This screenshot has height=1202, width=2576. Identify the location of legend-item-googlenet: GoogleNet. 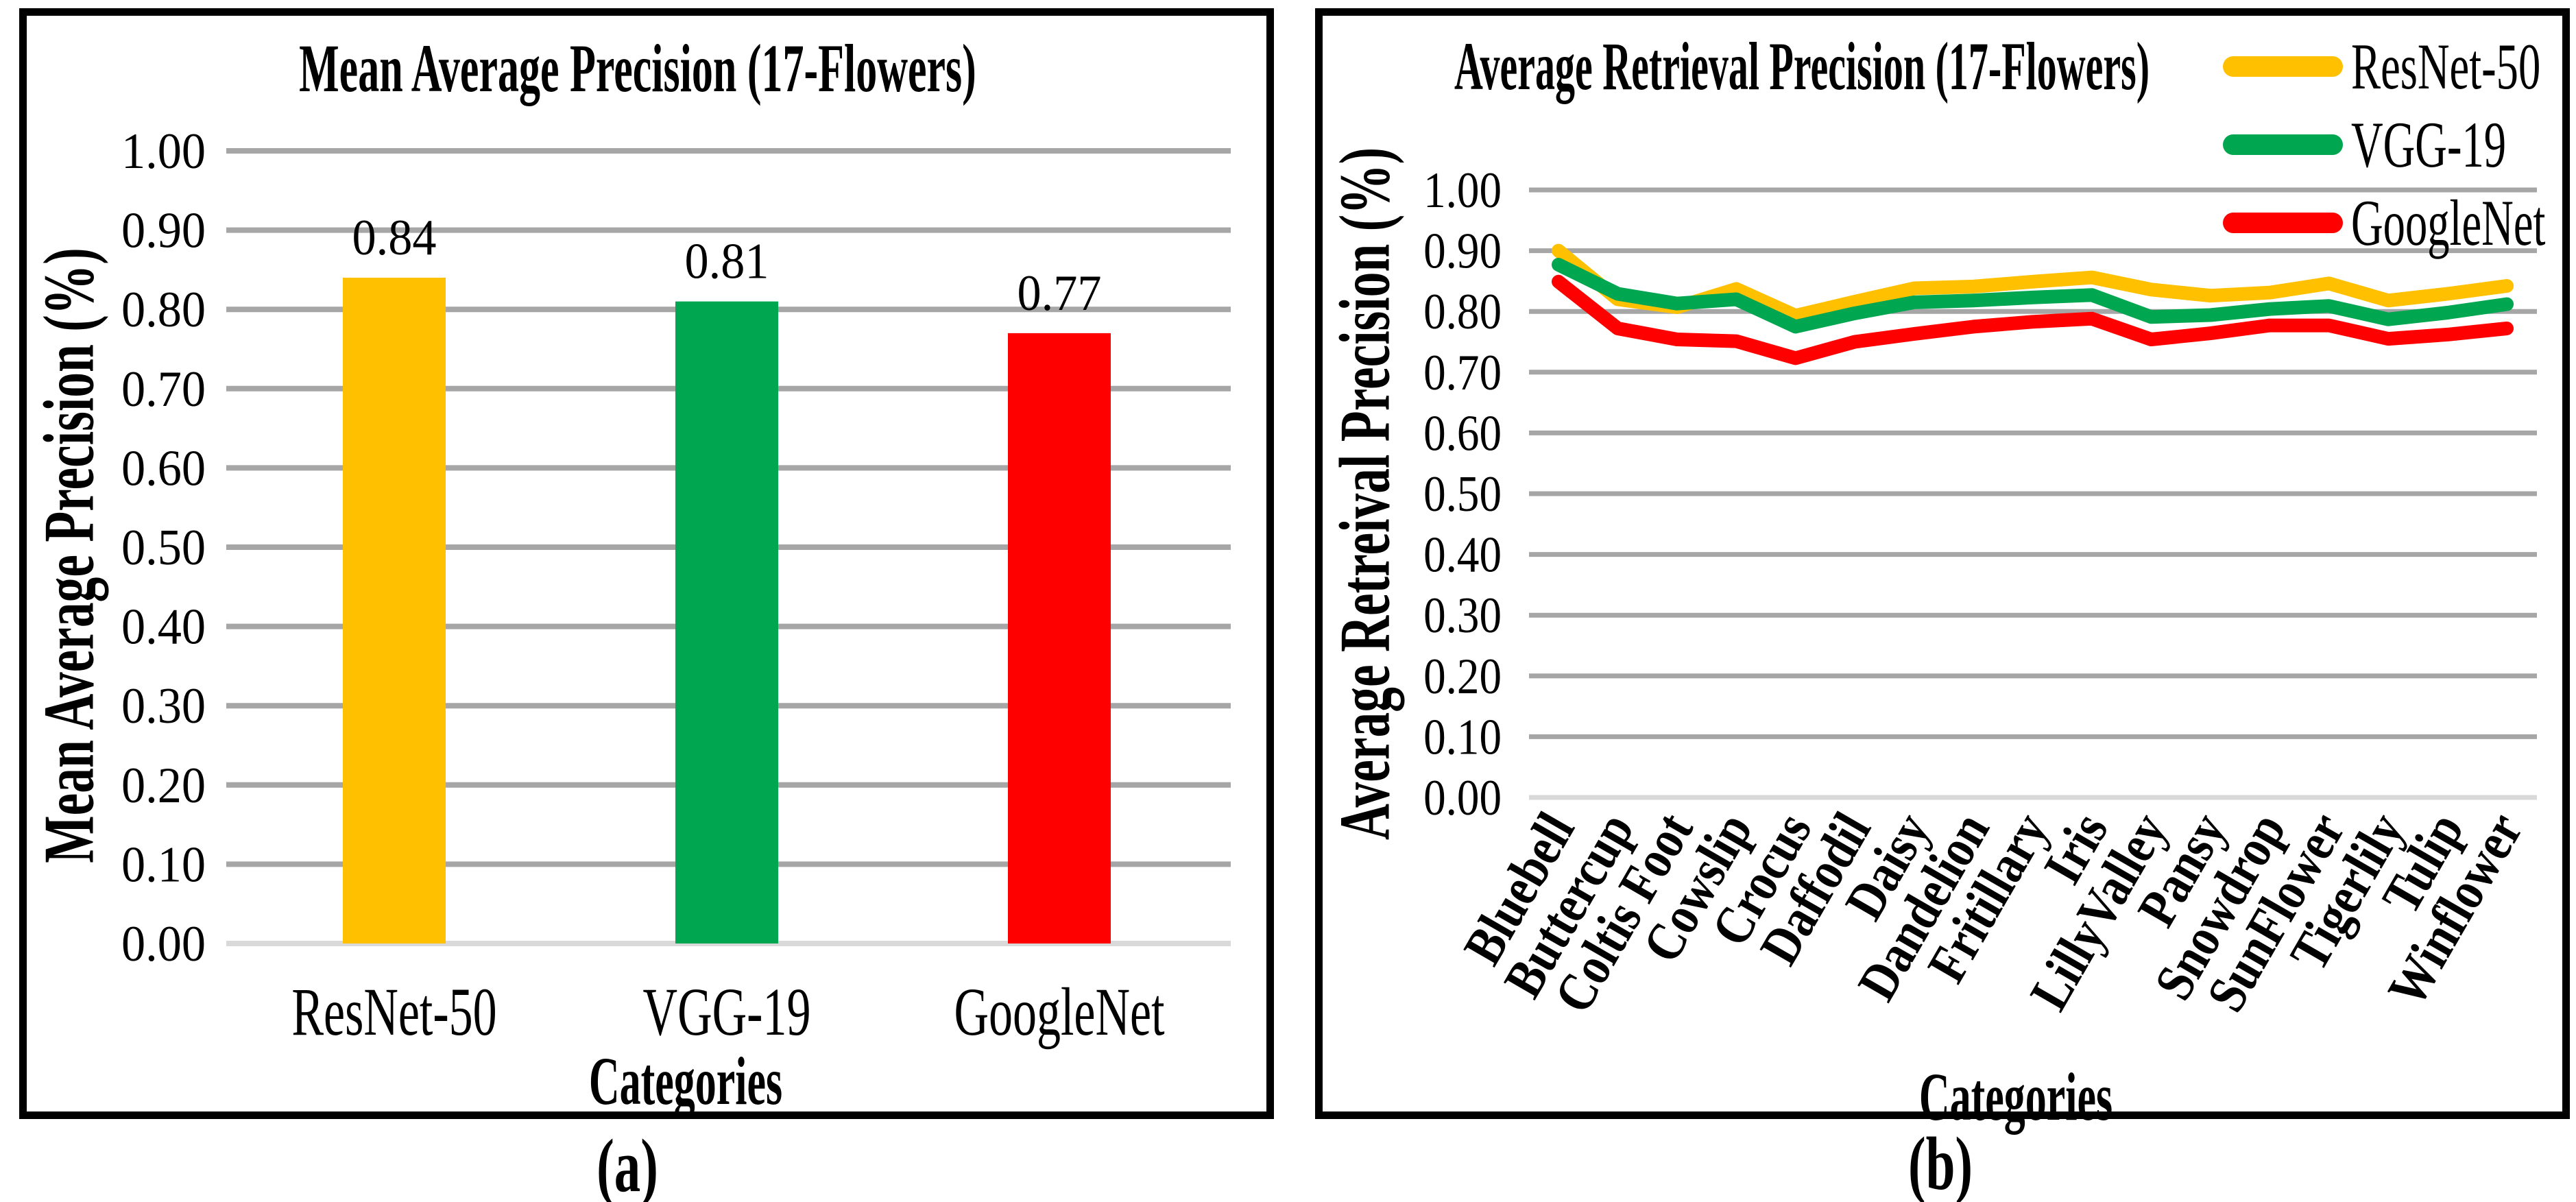
(2399, 223).